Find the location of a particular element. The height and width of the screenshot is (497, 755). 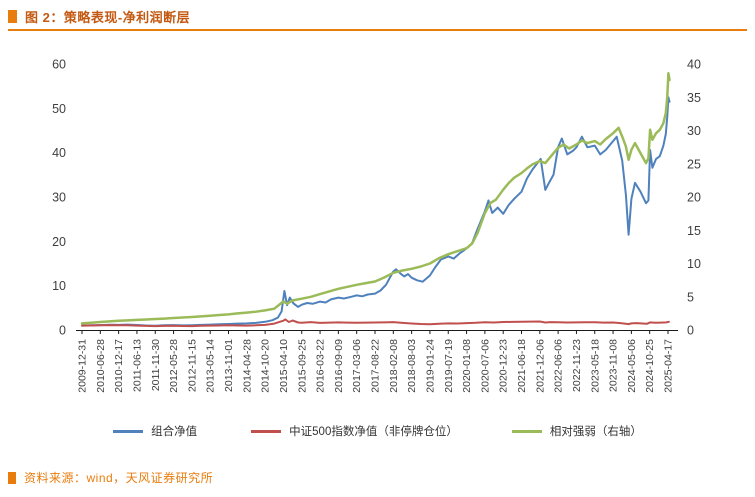

x-axis-tick-label: 2016-03-22 is located at coordinates (321, 366).